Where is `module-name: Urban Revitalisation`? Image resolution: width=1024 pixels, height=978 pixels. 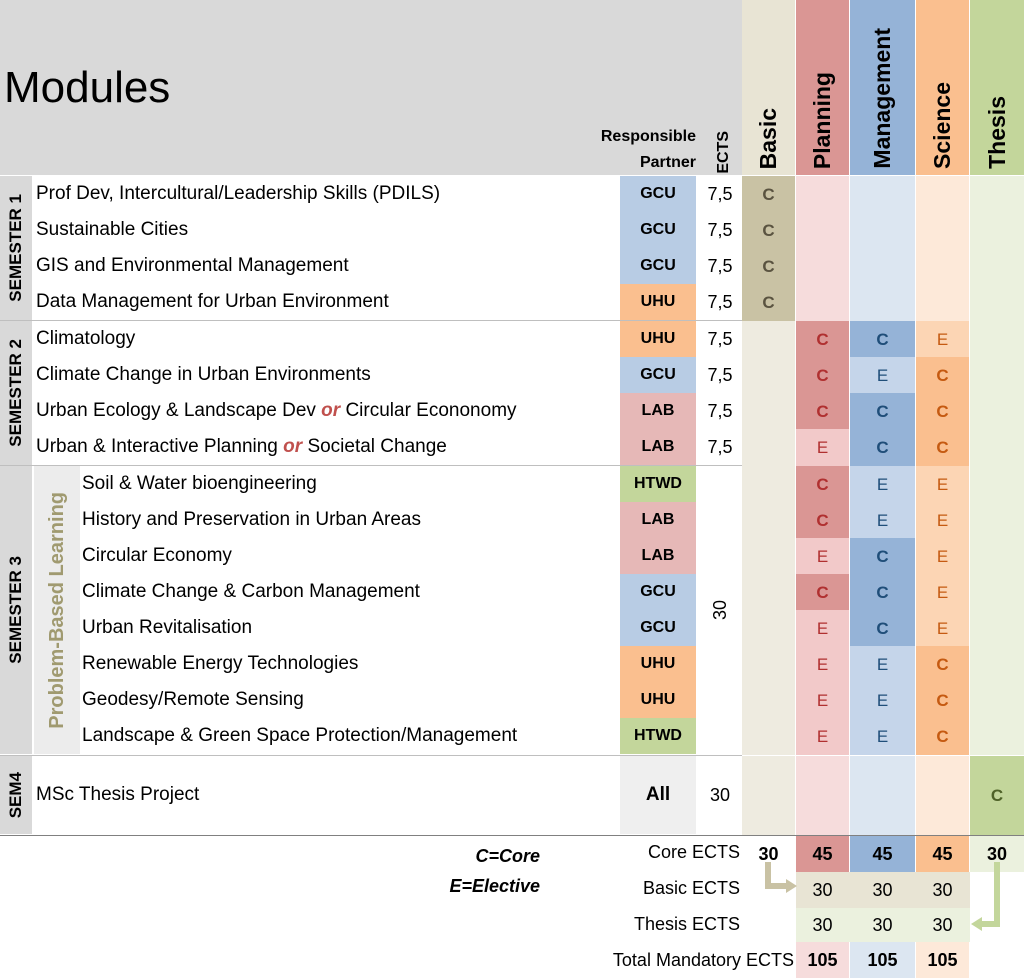 module-name: Urban Revitalisation is located at coordinates (167, 627).